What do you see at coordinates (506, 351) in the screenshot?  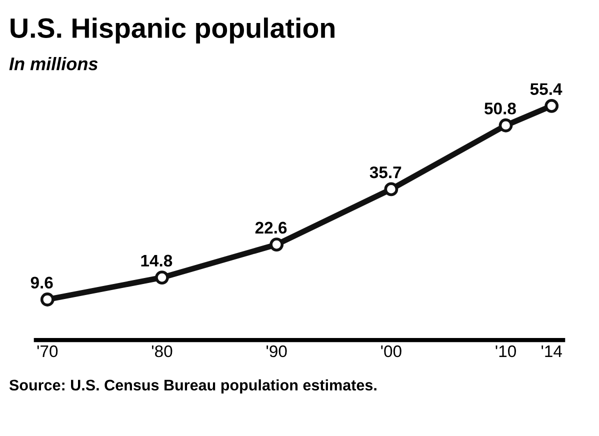 I see `x-tick-label: '10` at bounding box center [506, 351].